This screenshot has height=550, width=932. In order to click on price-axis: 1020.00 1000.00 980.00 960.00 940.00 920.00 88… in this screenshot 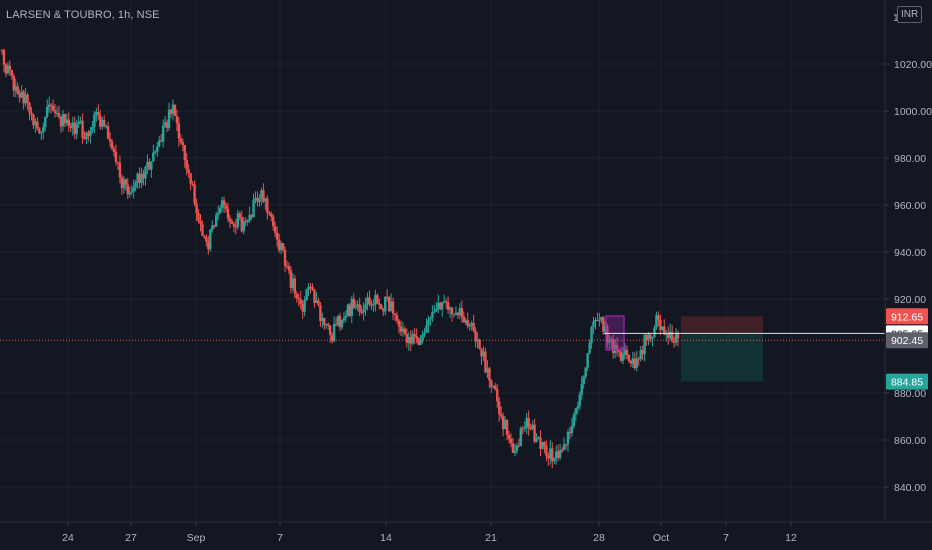, I will do `click(908, 253)`.